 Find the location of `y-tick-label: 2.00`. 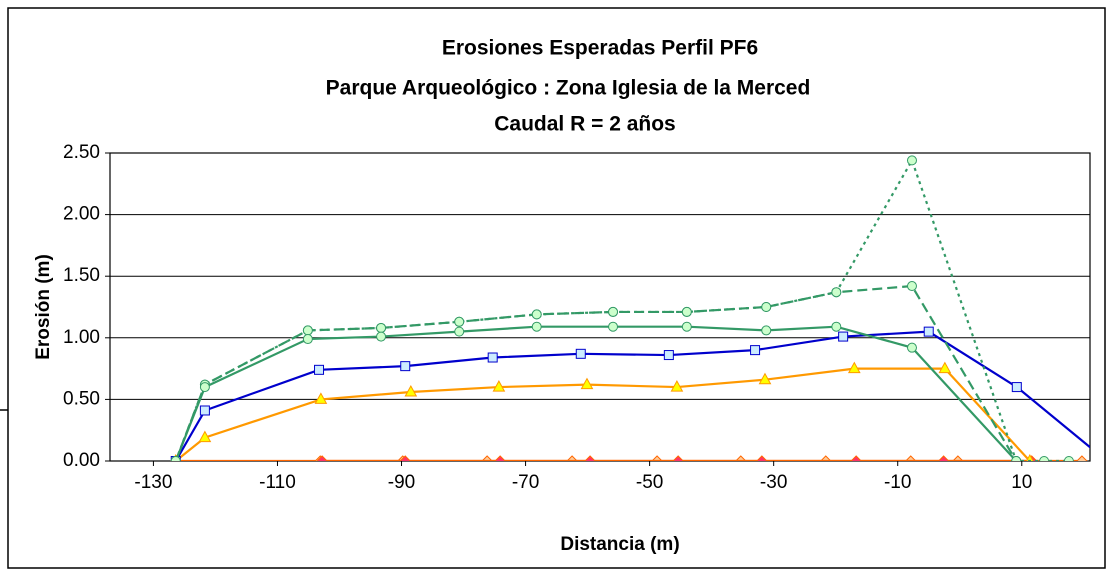

y-tick-label: 2.00 is located at coordinates (81, 214).